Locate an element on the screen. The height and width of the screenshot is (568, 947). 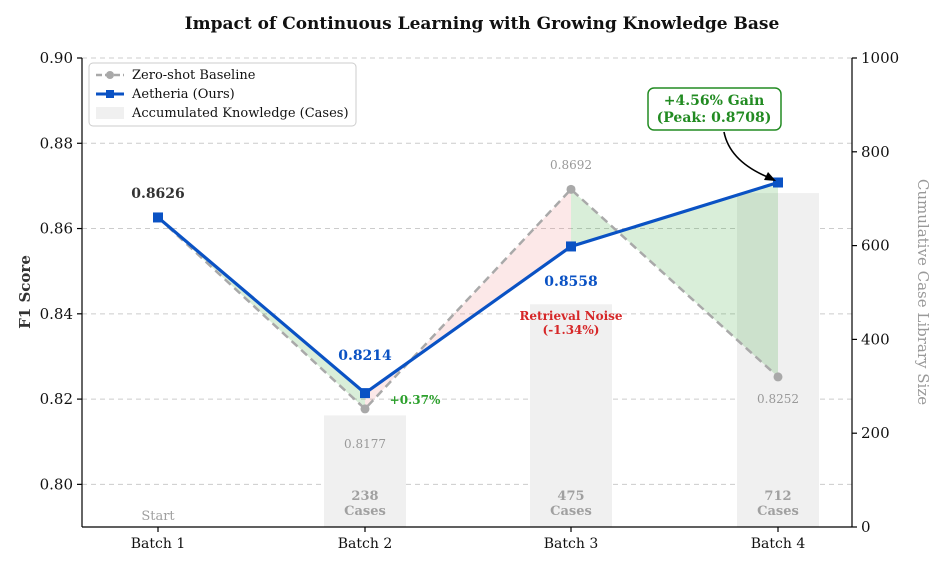
noise-annotation: Retrieval Noise (-1.34%) is located at coordinates (570, 323).